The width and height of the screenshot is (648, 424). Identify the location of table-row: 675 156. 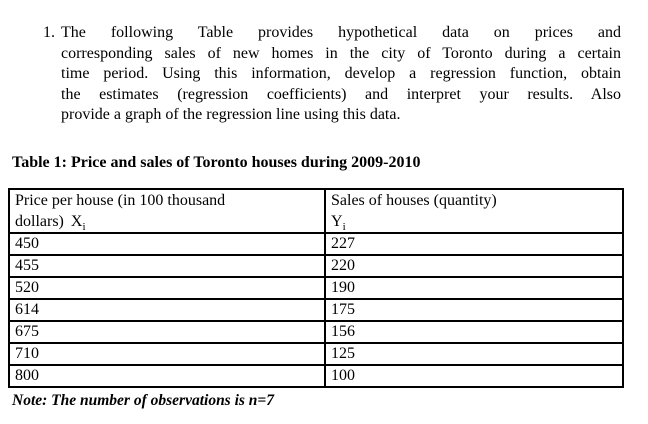
(316, 331).